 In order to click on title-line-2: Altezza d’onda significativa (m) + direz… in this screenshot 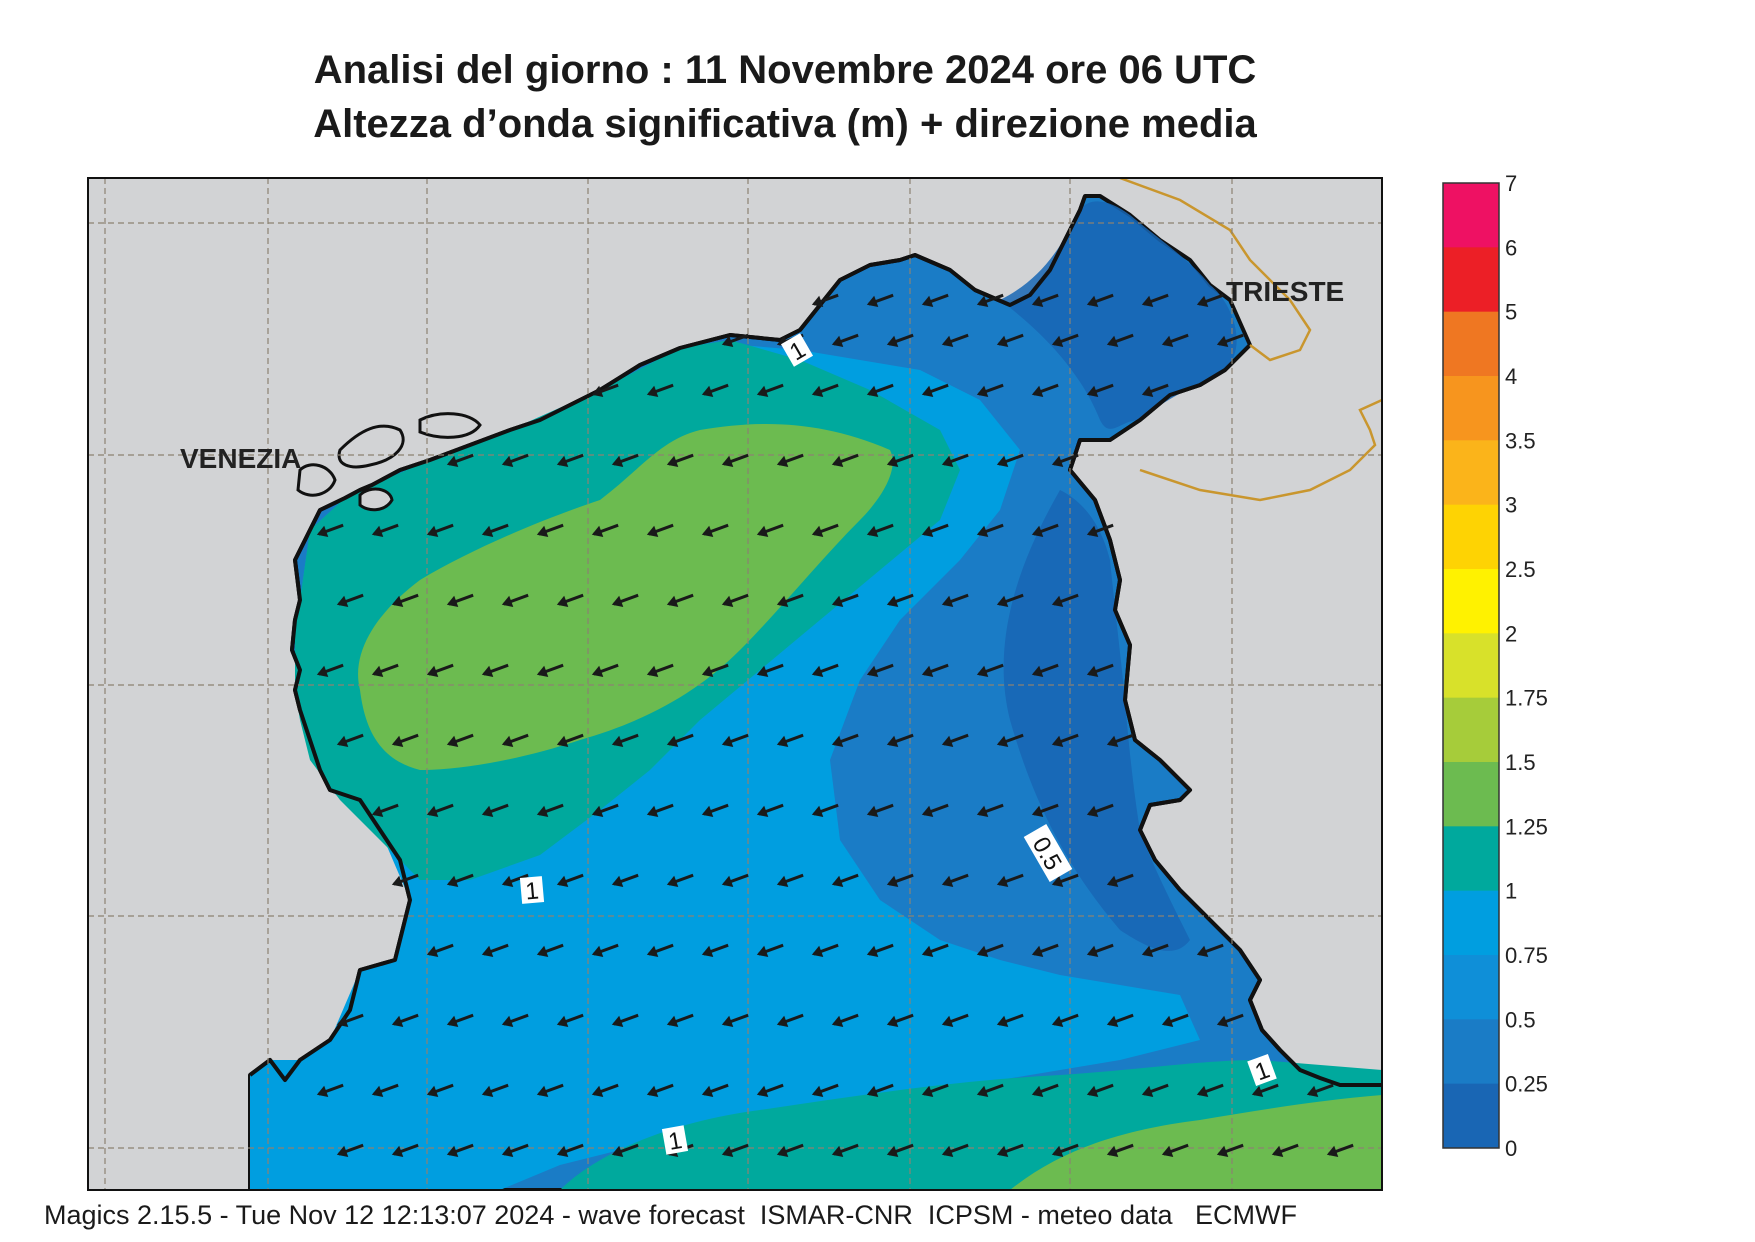, I will do `click(785, 124)`.